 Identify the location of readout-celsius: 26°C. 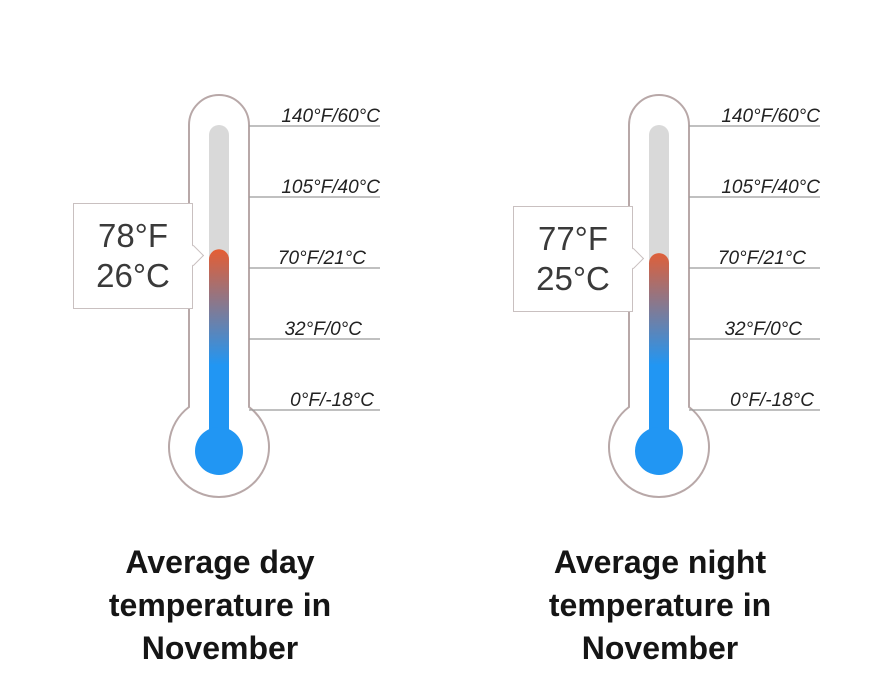
(133, 275).